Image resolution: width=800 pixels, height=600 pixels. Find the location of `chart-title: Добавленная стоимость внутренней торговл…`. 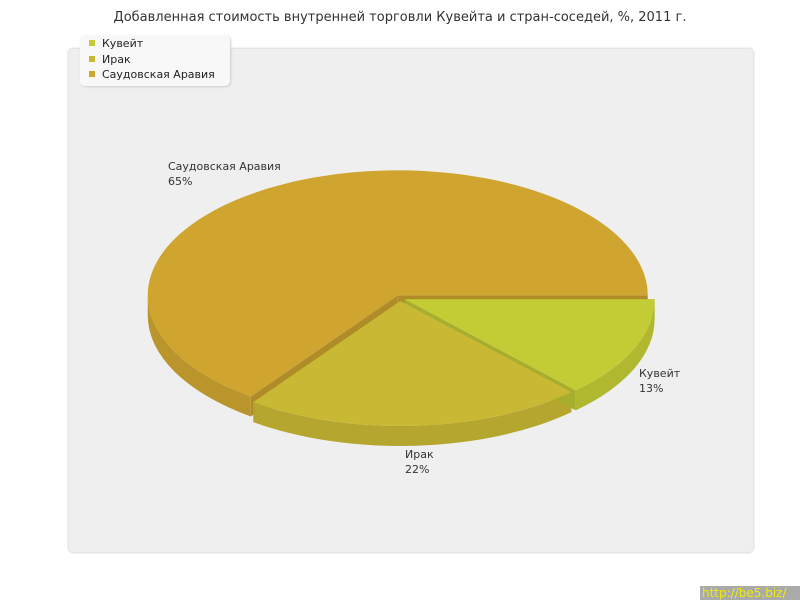

chart-title: Добавленная стоимость внутренней торговл… is located at coordinates (400, 17).